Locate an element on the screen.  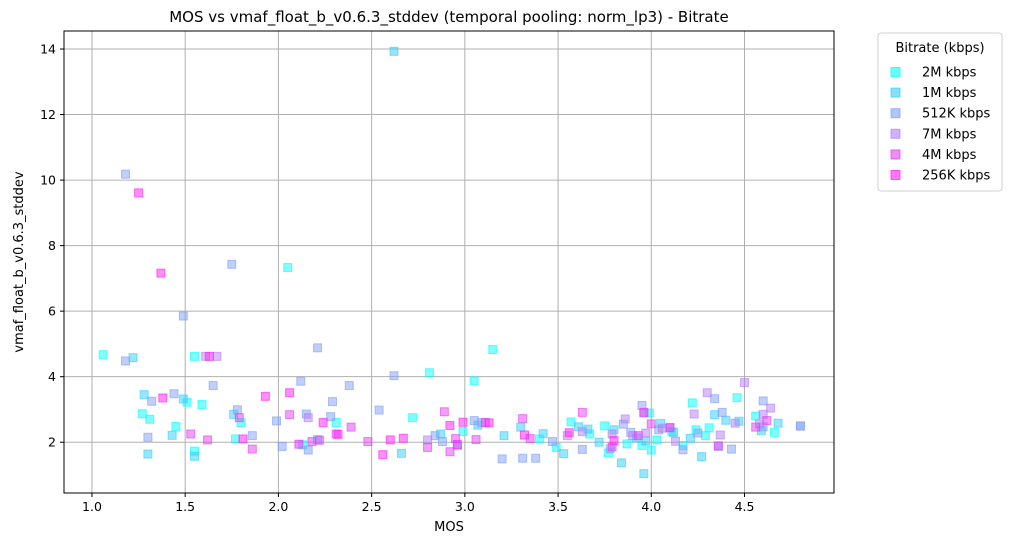
legend-label: 256K kbps is located at coordinates (956, 176).